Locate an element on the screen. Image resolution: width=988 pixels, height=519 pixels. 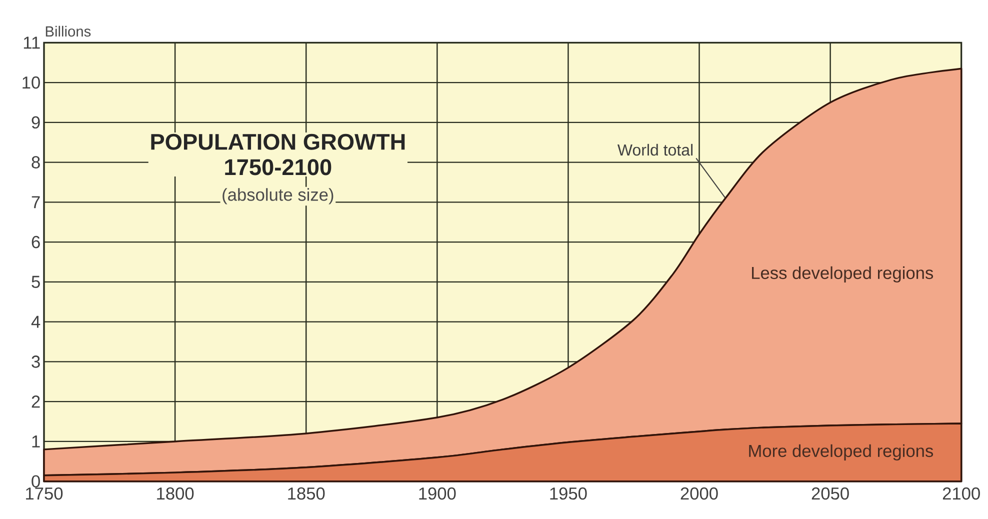
x-tick-label: 1800 is located at coordinates (175, 494).